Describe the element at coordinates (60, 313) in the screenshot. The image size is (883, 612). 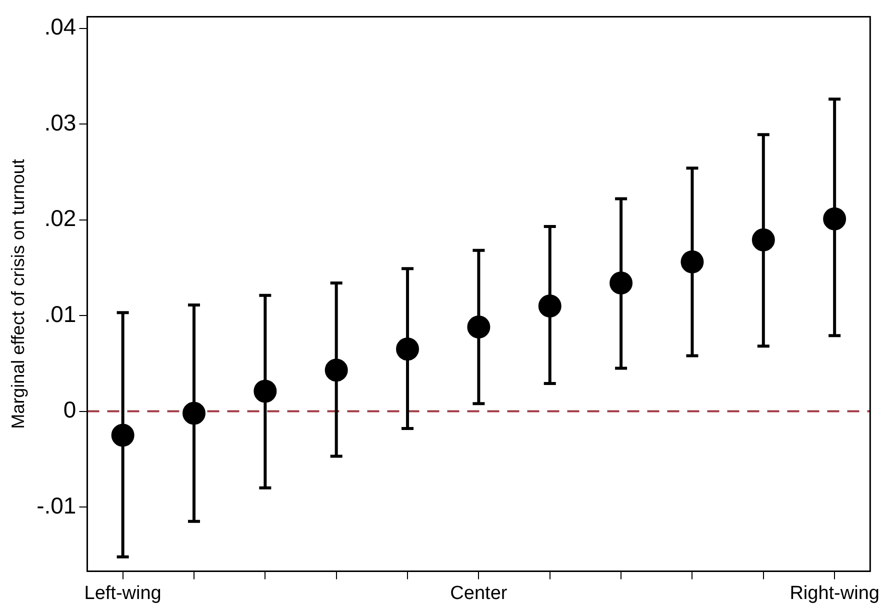
I see `y-tick-label: .01` at that location.